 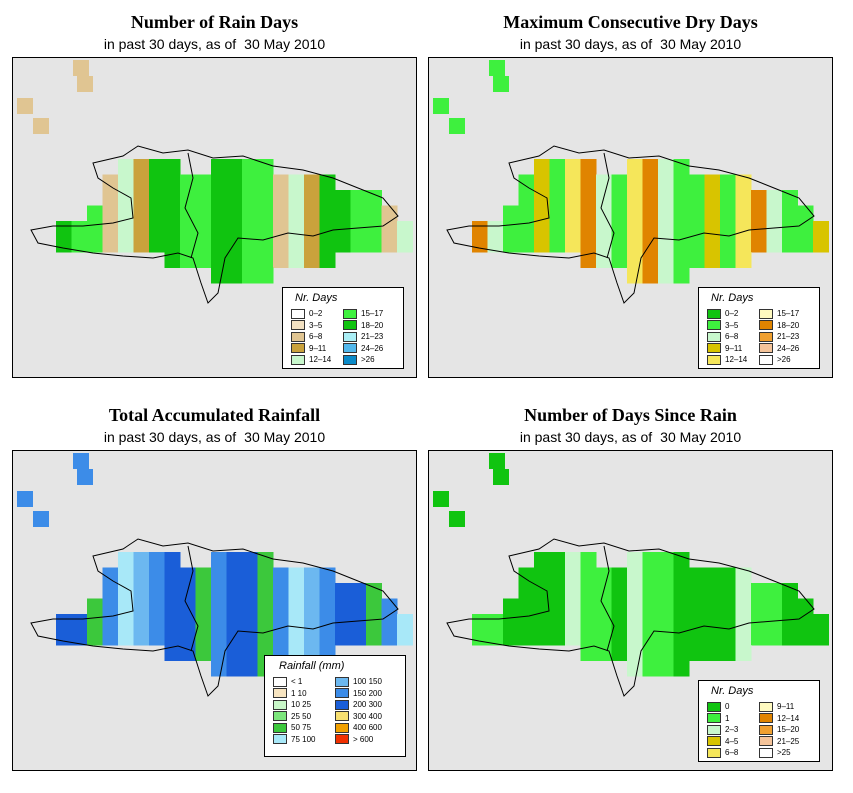 I want to click on panel-subtitle: in past 30 days, as of 30 May 2010, so click(x=214, y=437).